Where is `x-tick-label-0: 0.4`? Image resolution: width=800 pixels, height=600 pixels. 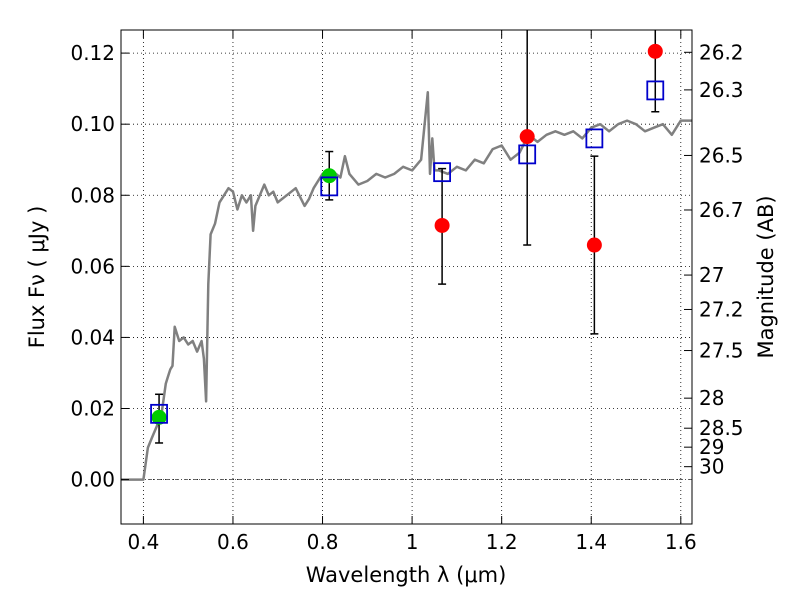
x-tick-label-0: 0.4 is located at coordinates (143, 542).